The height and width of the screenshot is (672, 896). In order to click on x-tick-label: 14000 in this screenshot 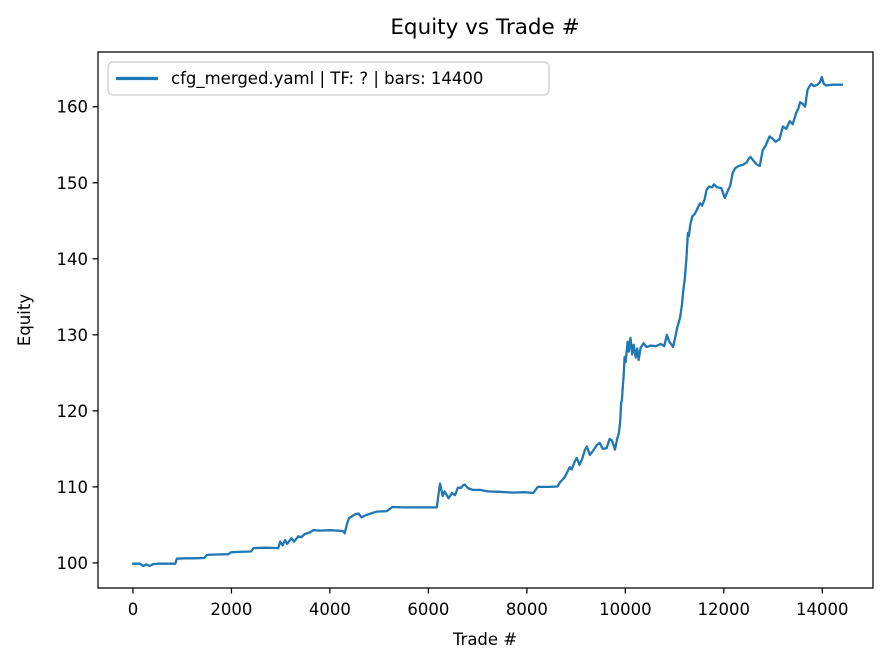, I will do `click(822, 609)`.